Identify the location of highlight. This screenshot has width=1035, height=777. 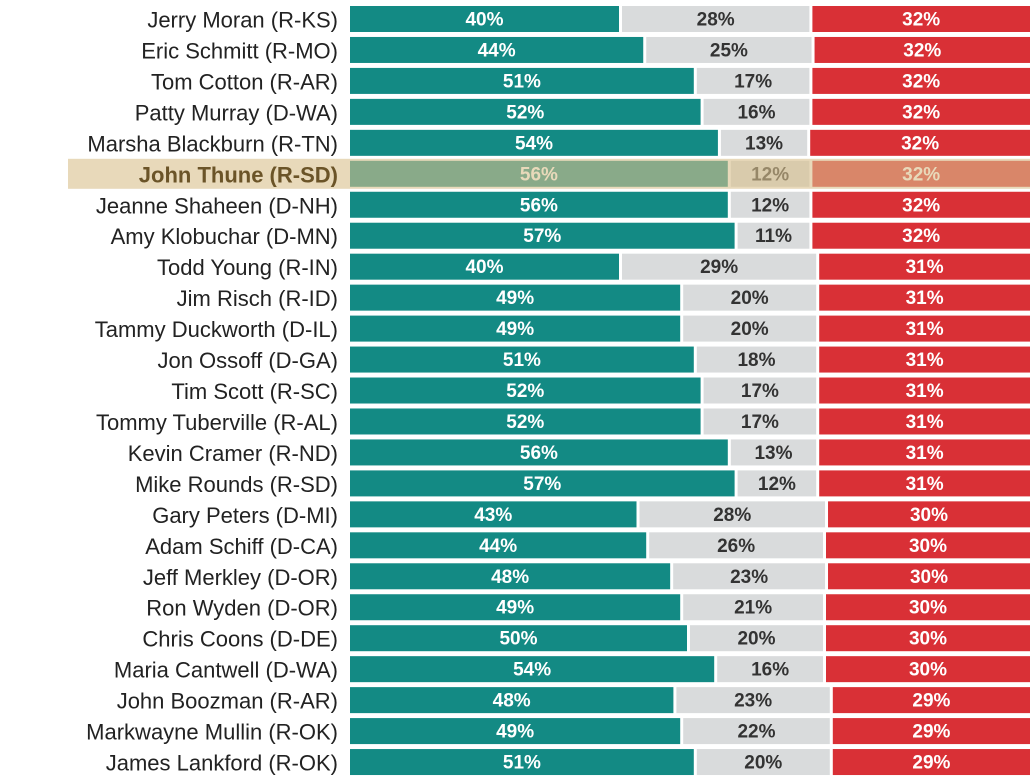
(549, 173).